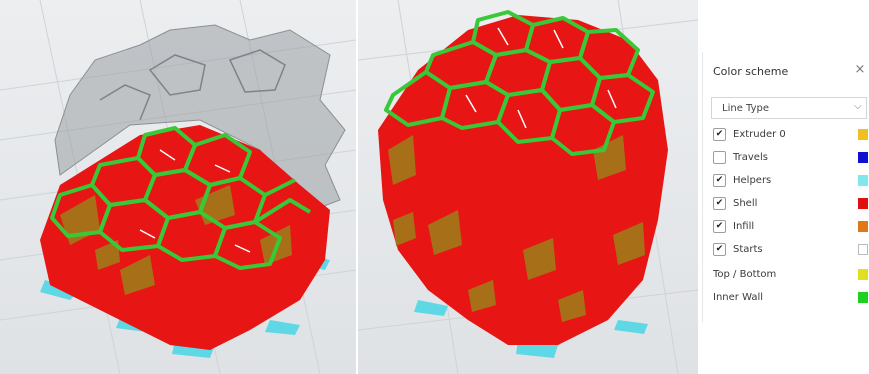  Describe the element at coordinates (750, 157) in the screenshot. I see `feature-label: Travels` at that location.